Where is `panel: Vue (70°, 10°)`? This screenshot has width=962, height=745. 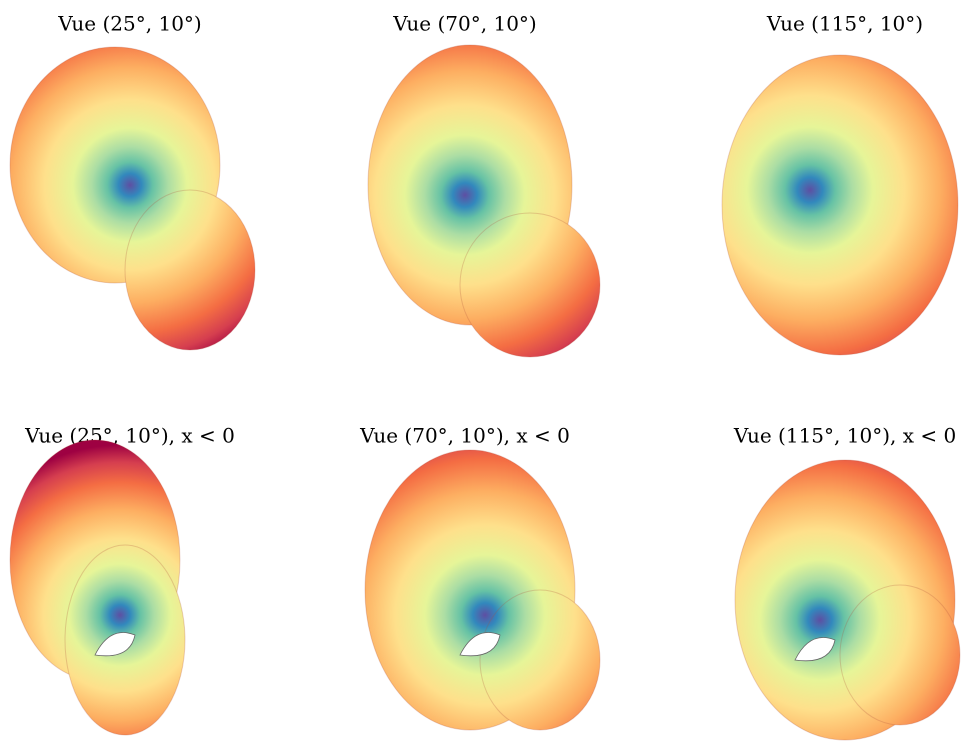
panel: Vue (70°, 10°) is located at coordinates (484, 185).